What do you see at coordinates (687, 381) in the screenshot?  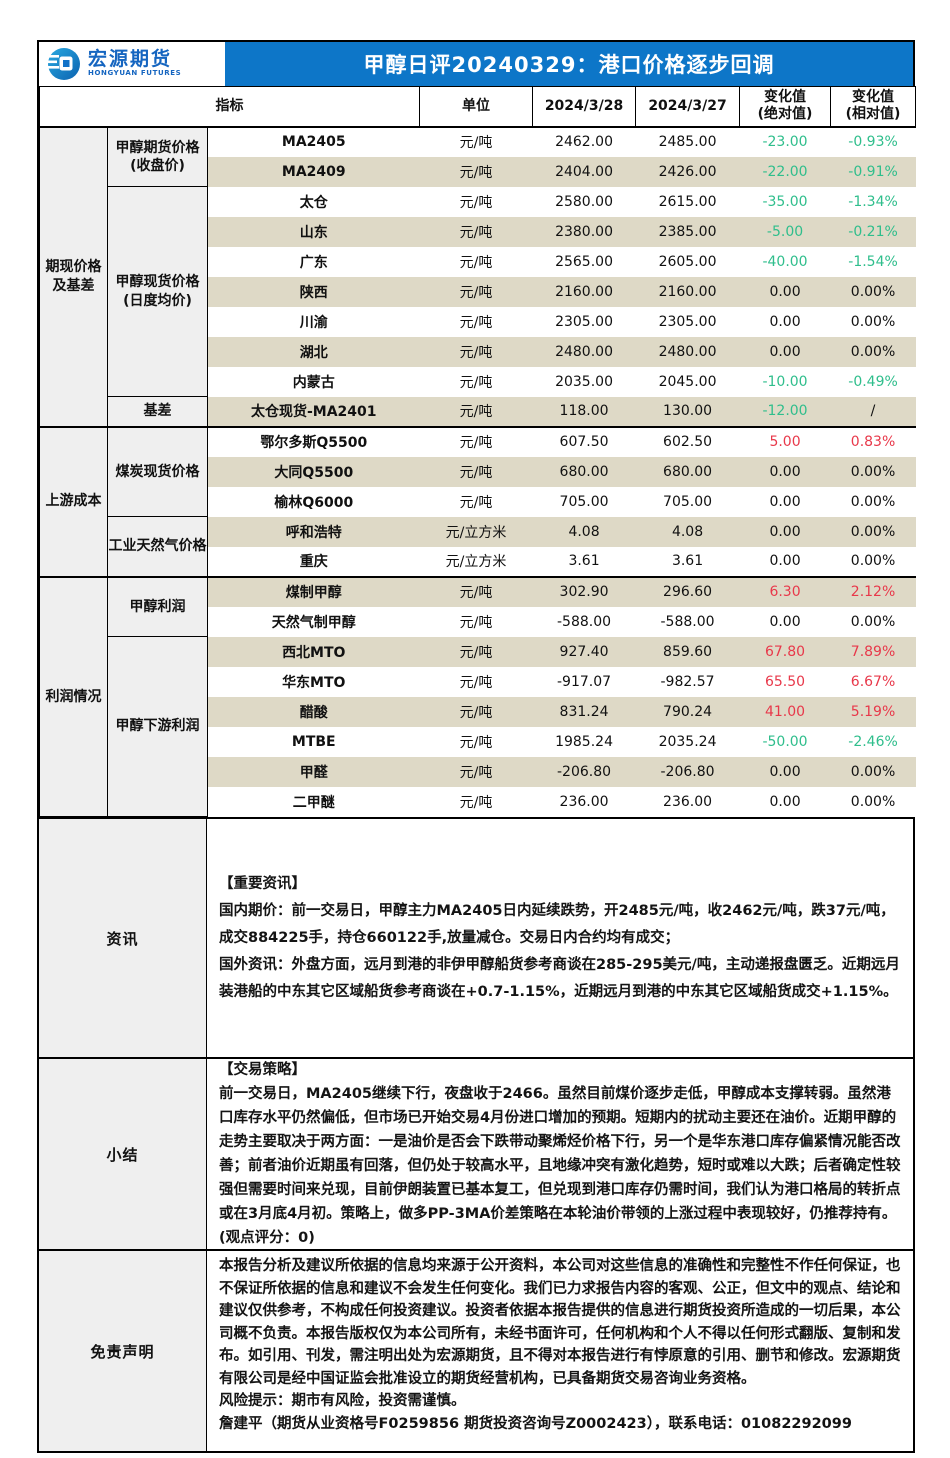 I see `value-previous-cell: 2045.00` at bounding box center [687, 381].